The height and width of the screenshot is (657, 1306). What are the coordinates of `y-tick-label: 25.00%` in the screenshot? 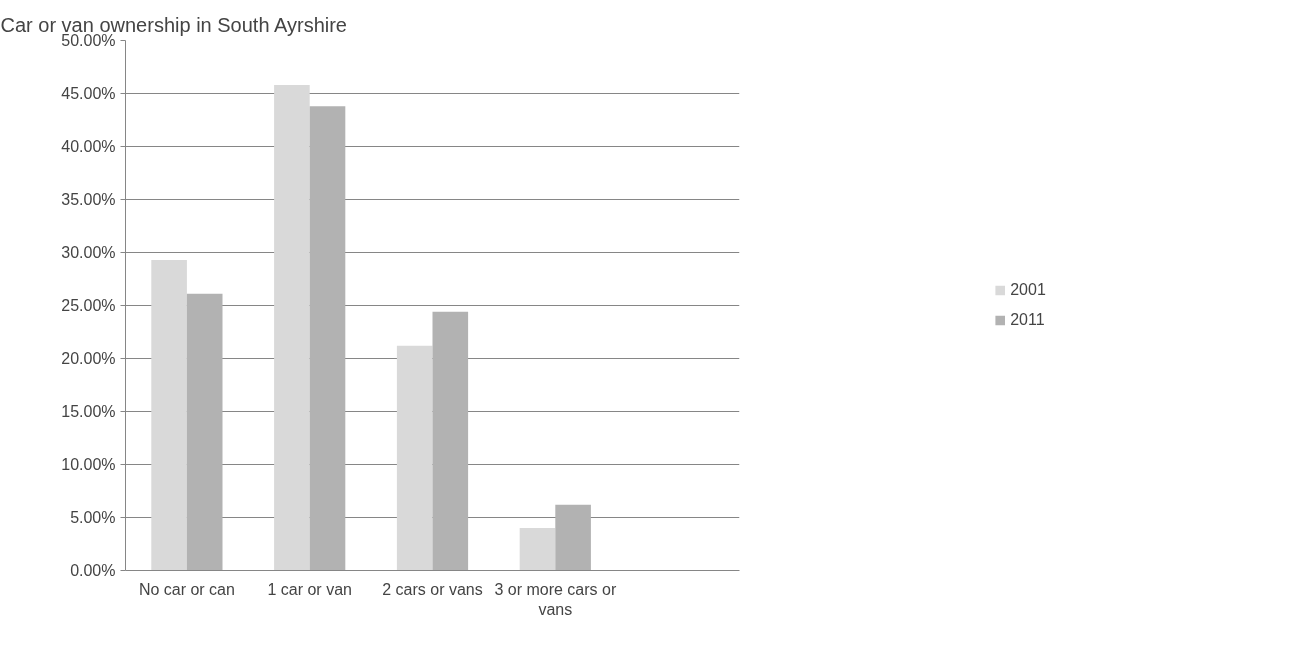 It's located at (88, 305).